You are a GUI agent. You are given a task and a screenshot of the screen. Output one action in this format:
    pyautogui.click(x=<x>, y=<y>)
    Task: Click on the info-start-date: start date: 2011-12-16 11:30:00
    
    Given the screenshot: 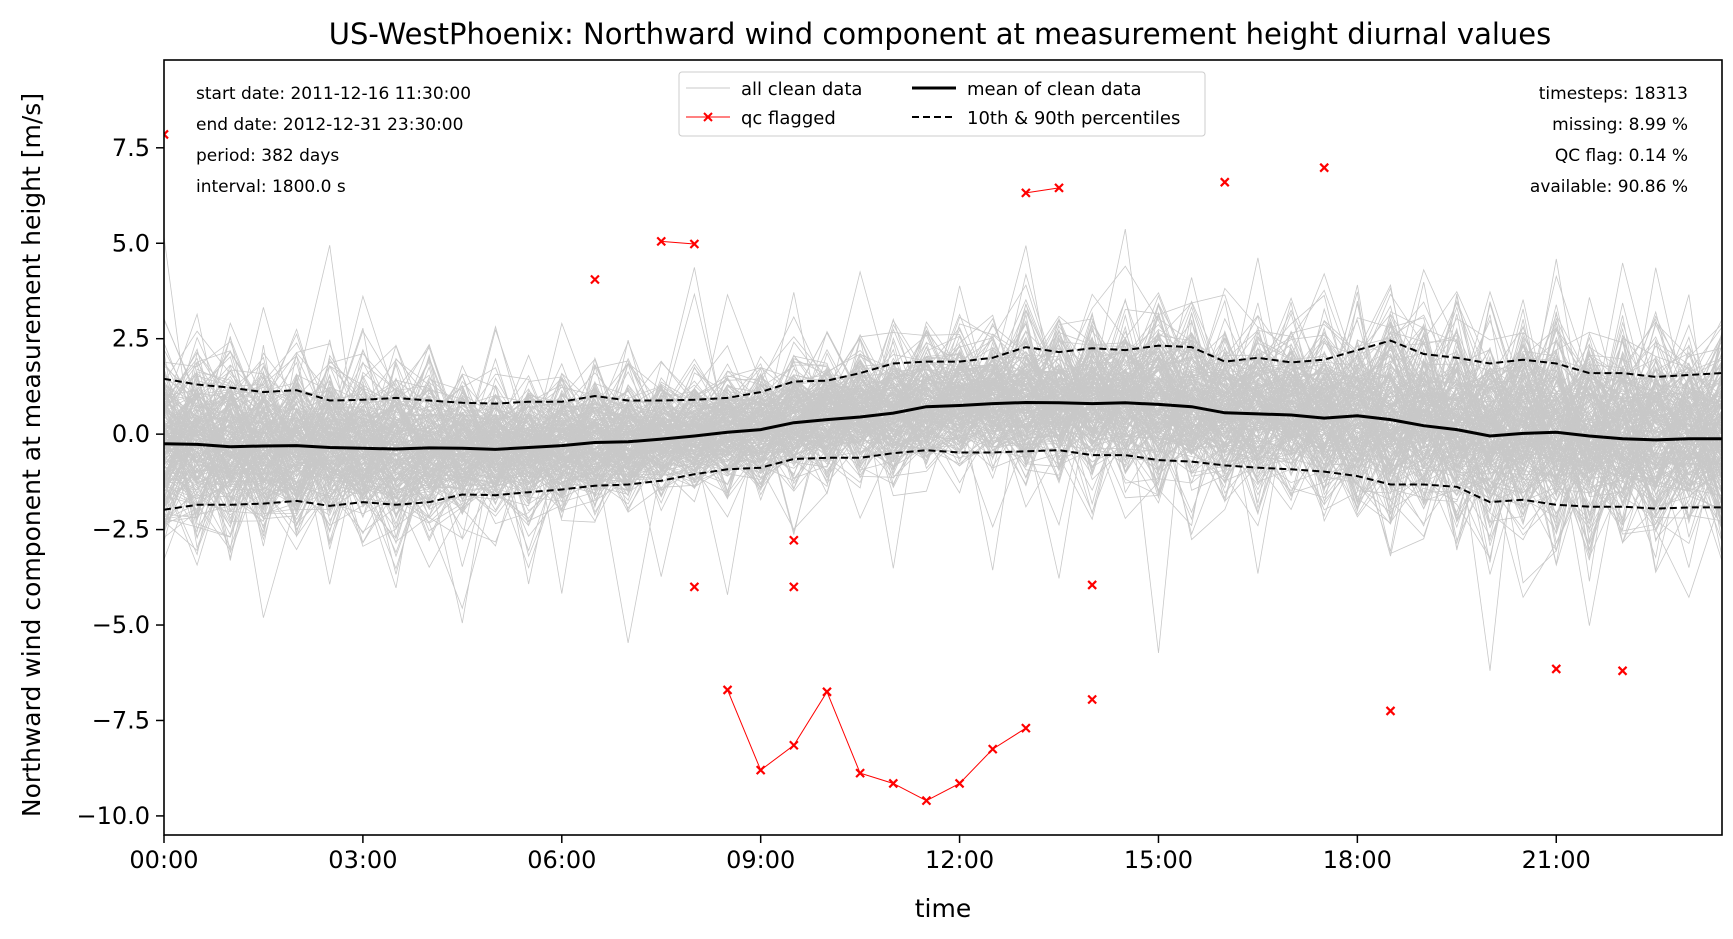 What is the action you would take?
    pyautogui.click(x=333, y=94)
    